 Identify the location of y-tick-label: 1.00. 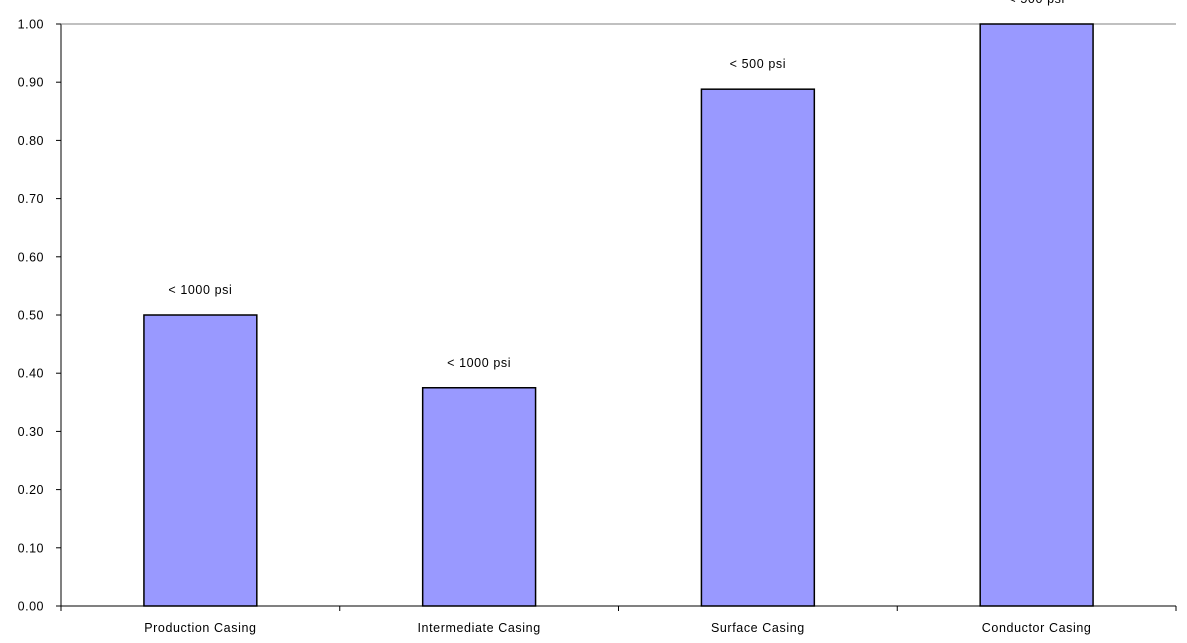
(31, 25).